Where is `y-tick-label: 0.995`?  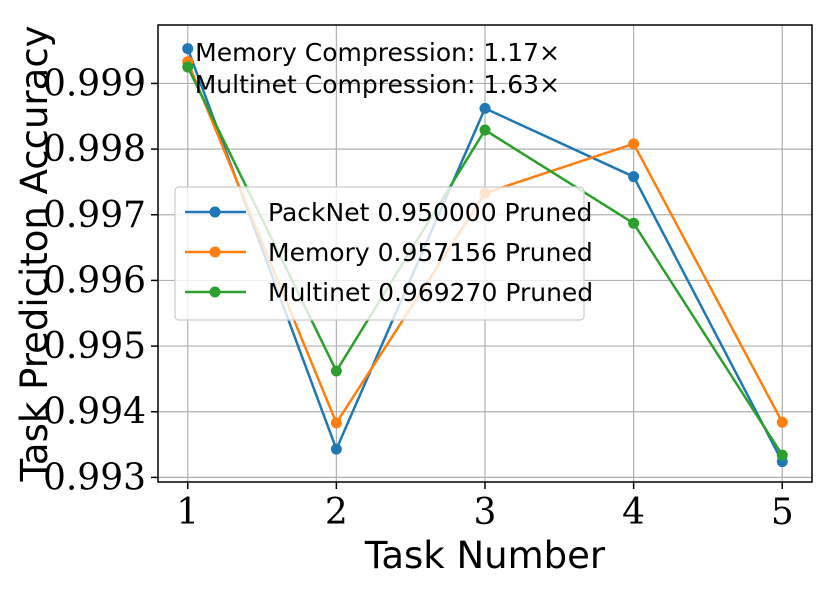 y-tick-label: 0.995 is located at coordinates (94, 346).